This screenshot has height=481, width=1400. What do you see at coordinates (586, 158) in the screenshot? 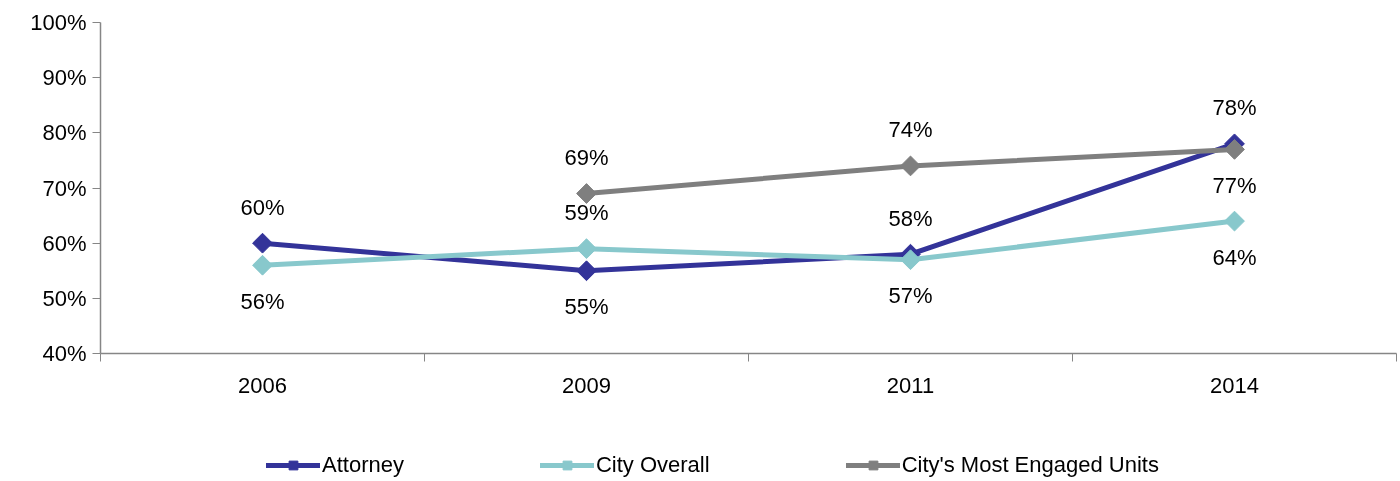
I see `data-label: 69%` at bounding box center [586, 158].